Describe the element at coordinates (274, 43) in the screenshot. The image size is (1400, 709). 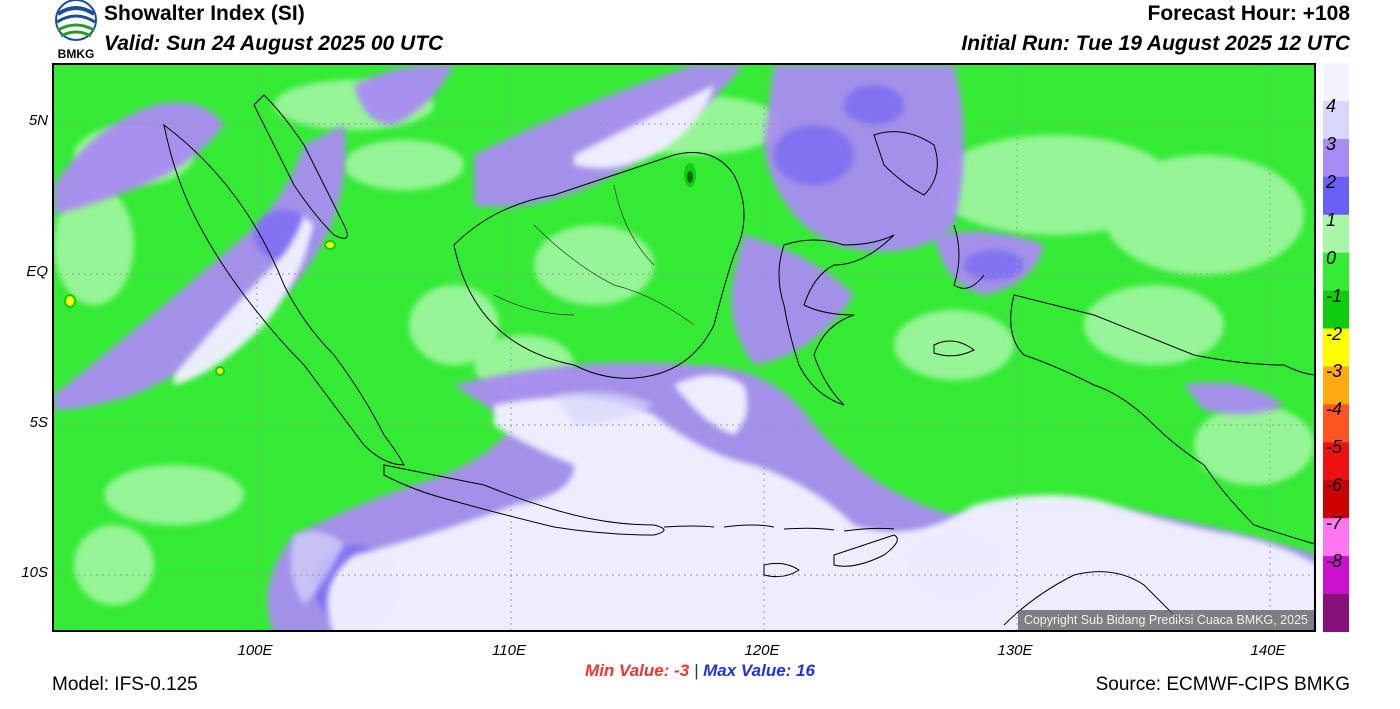
I see `valid-time: Valid: Sun 24 August 2025 00 UTC` at that location.